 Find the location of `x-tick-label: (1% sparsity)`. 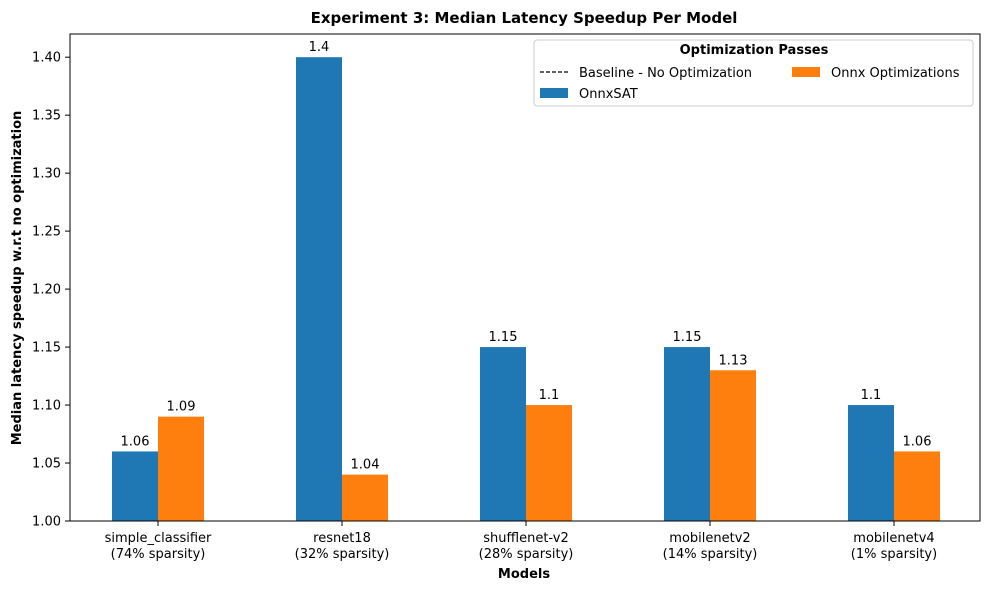

x-tick-label: (1% sparsity) is located at coordinates (894, 554).